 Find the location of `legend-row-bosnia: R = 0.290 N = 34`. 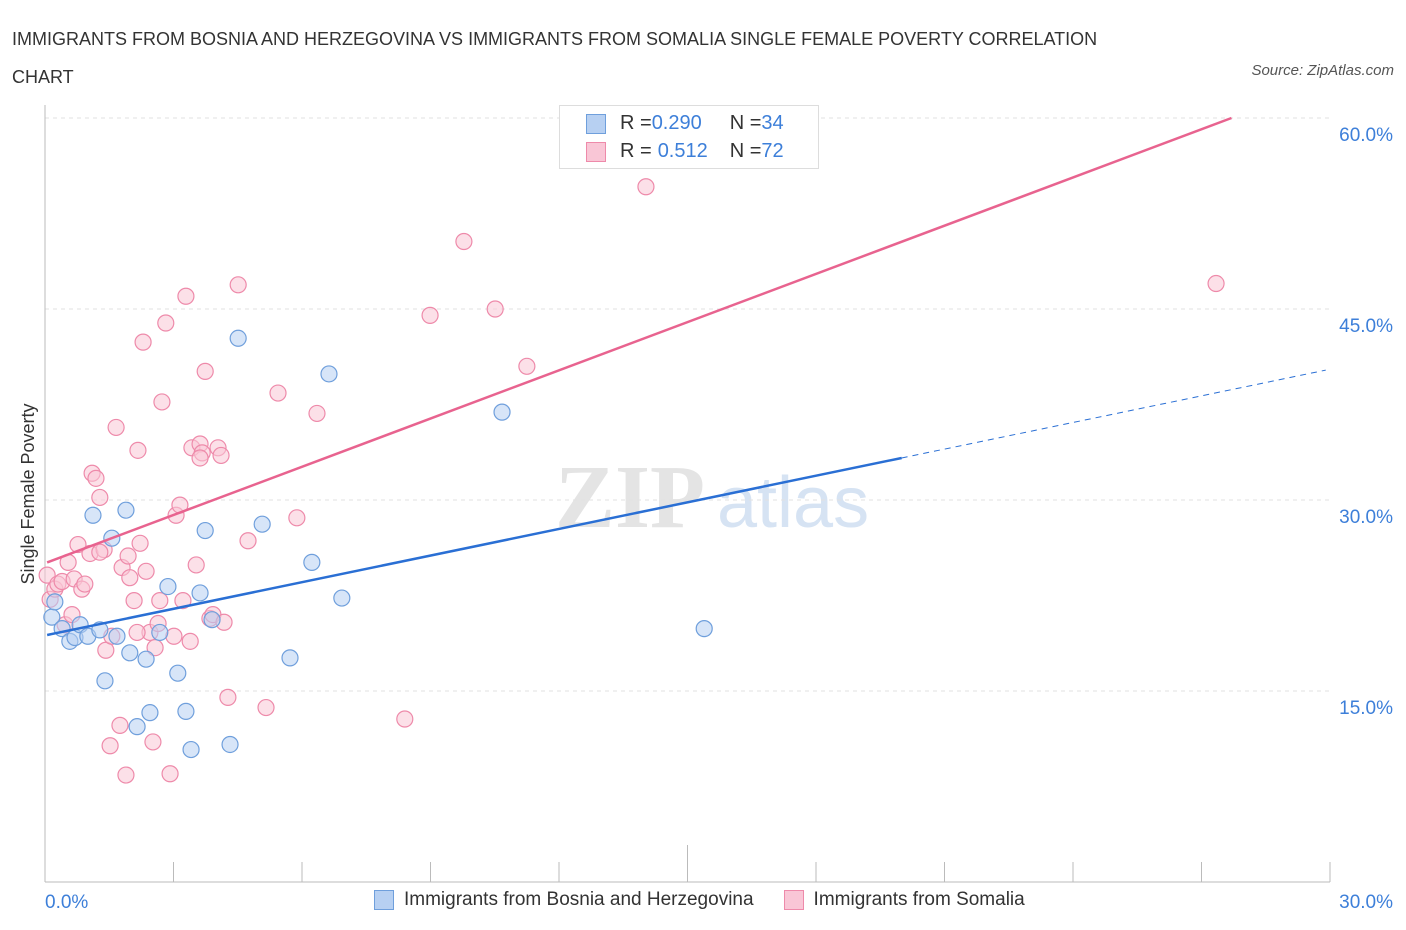

legend-row-bosnia: R = 0.290 N = 34 is located at coordinates (685, 123).